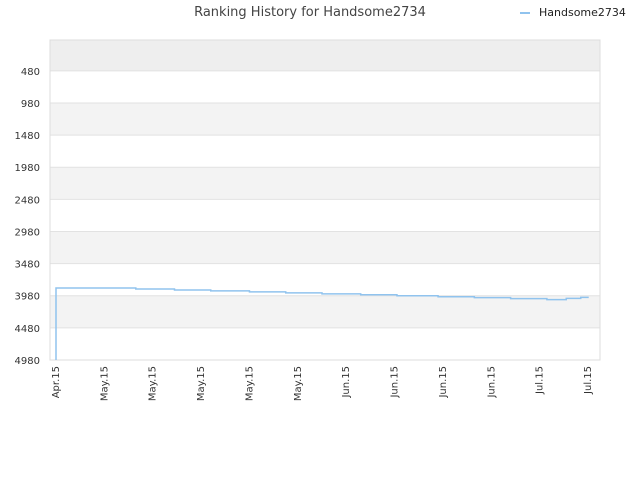  Describe the element at coordinates (27, 265) in the screenshot. I see `y-tick-label: 3480` at that location.